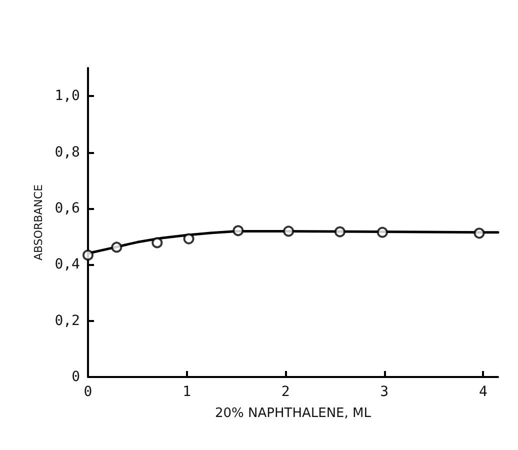 This screenshot has height=450, width=518. Describe the element at coordinates (187, 392) in the screenshot. I see `x-tick-label: 1` at that location.